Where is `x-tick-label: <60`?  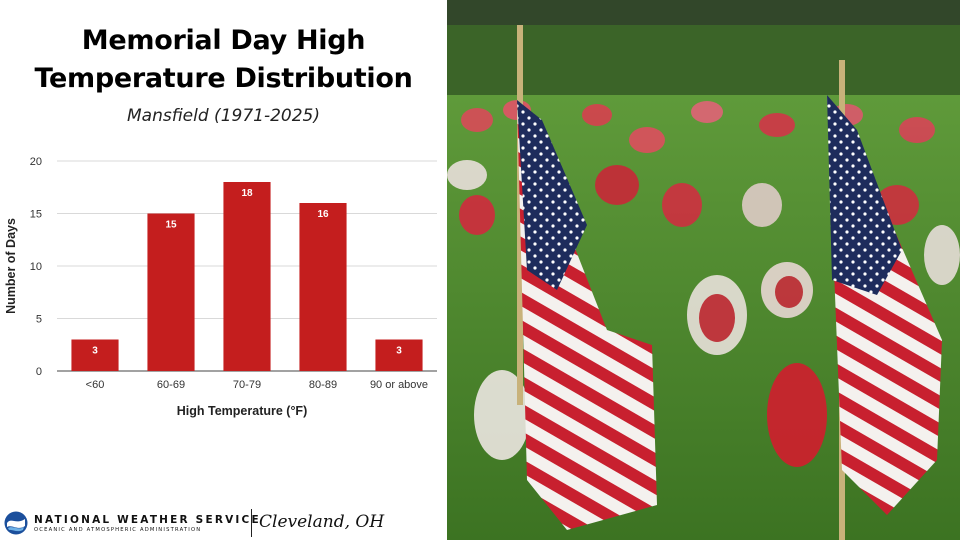
x-tick-label: <60 is located at coordinates (95, 385).